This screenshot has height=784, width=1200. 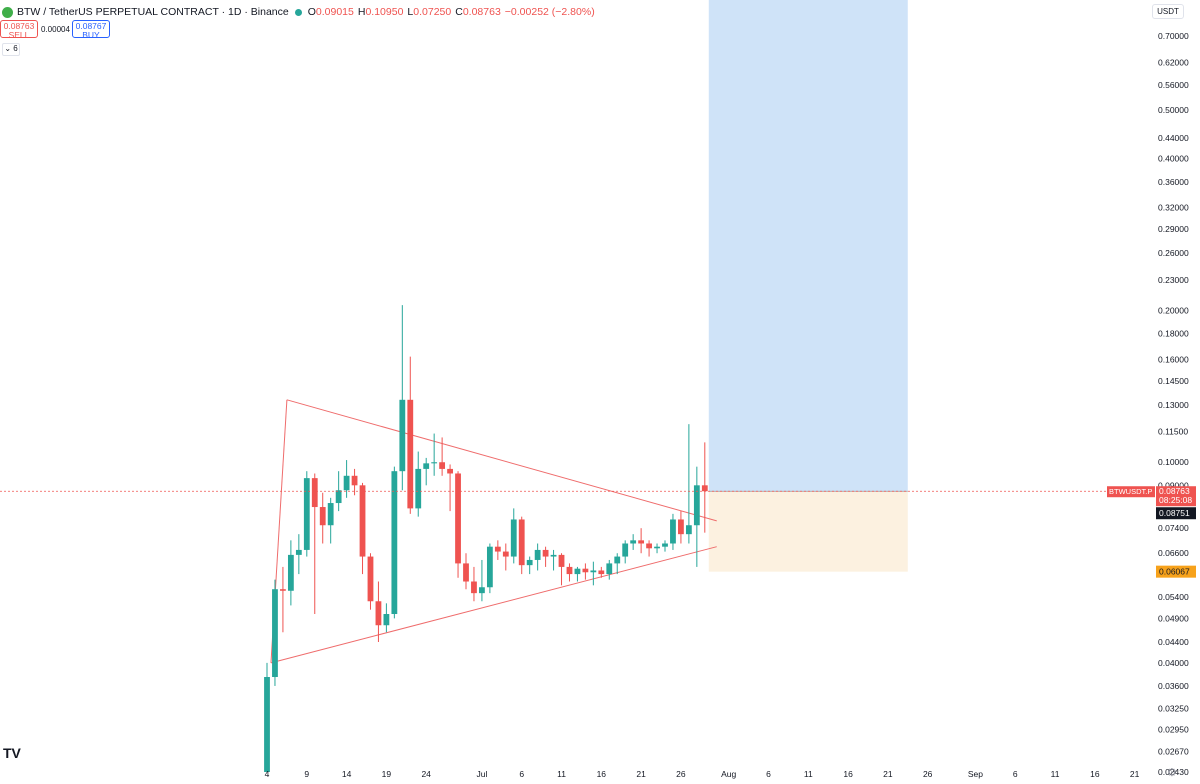 I want to click on y-tick-label: 0.14500, so click(x=1173, y=381).